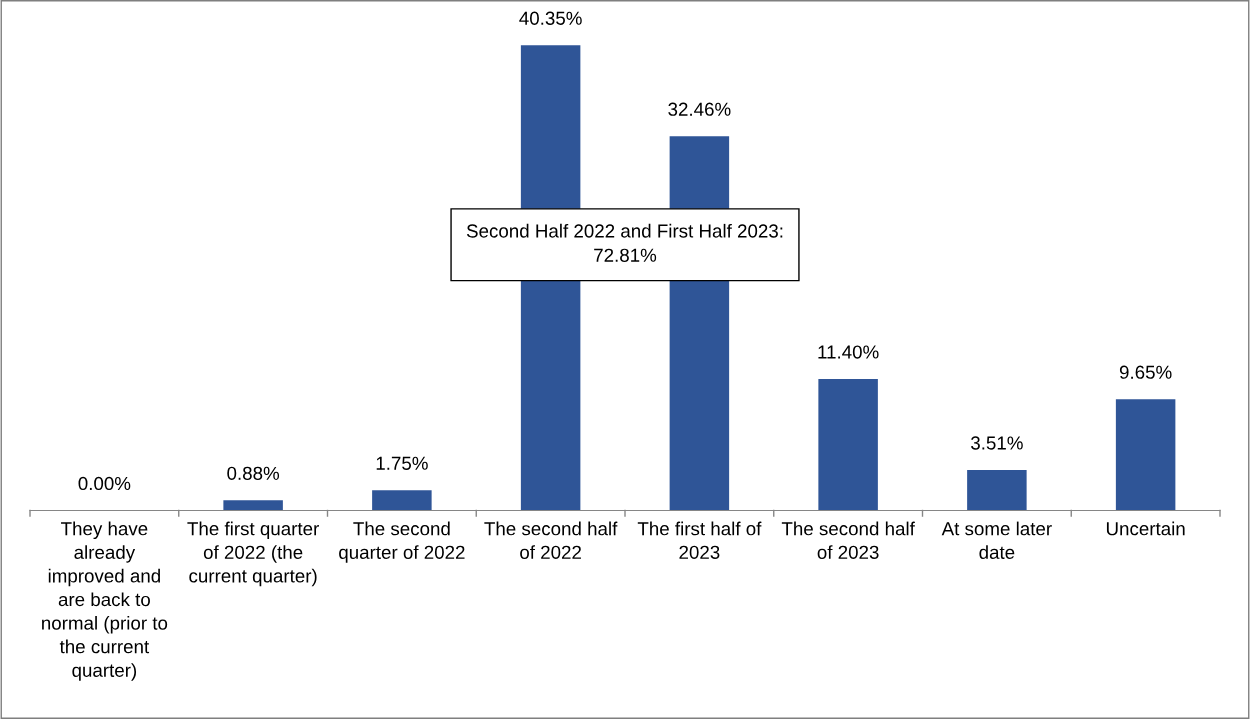 This screenshot has height=719, width=1250. What do you see at coordinates (996, 540) in the screenshot?
I see `x-tick-label: At some later date` at bounding box center [996, 540].